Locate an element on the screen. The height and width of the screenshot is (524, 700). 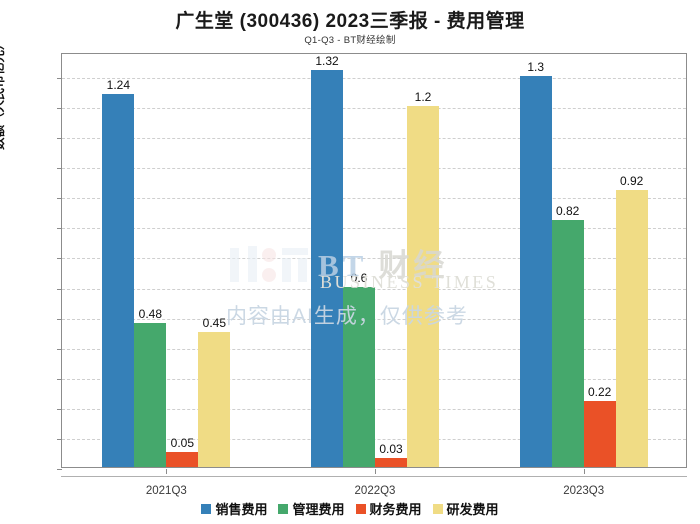
bar-value-label: 0.48 is located at coordinates (150, 313).